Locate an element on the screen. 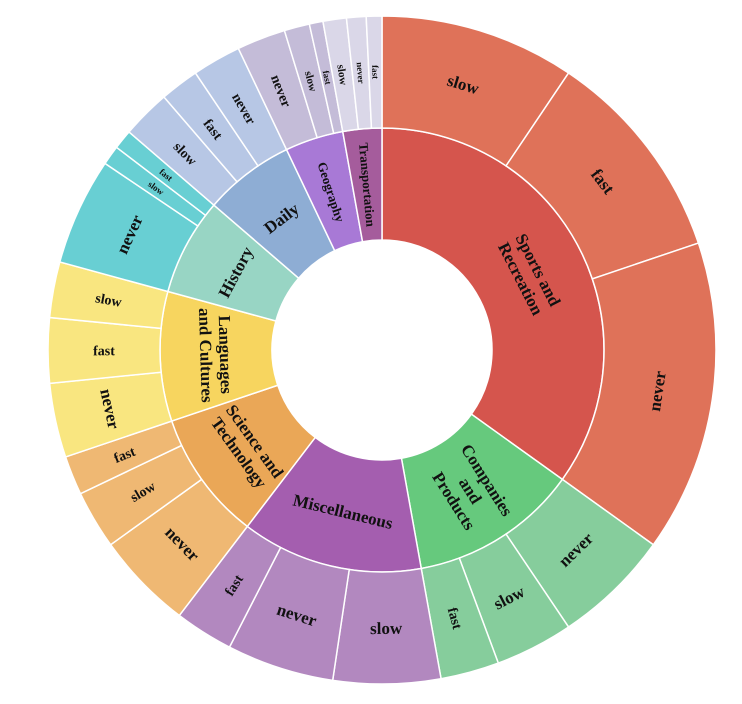 The height and width of the screenshot is (704, 742). sub-label-transportation-fast: fast is located at coordinates (375, 72).